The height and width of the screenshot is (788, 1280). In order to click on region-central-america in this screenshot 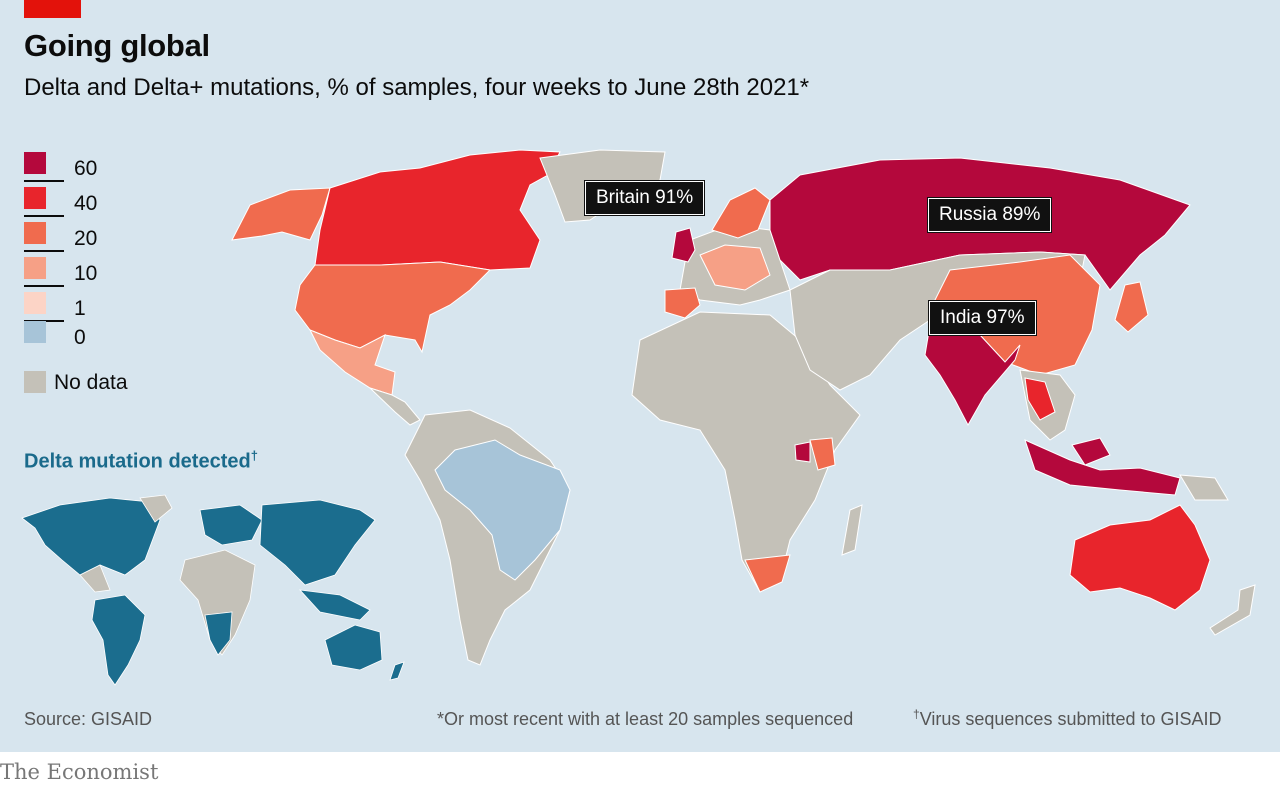, I will do `click(395, 406)`.